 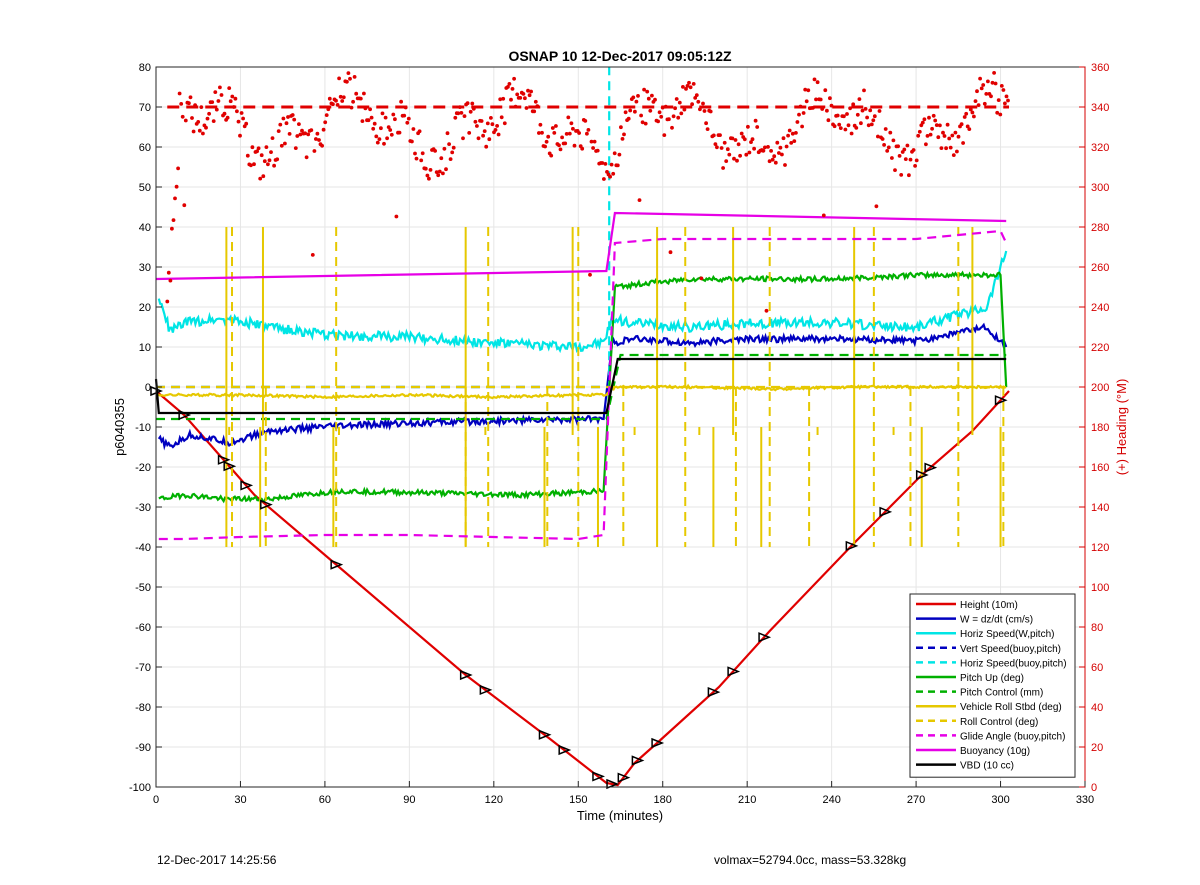 I want to click on legend-label: Glide Angle (buoy,pitch), so click(x=1012, y=736).